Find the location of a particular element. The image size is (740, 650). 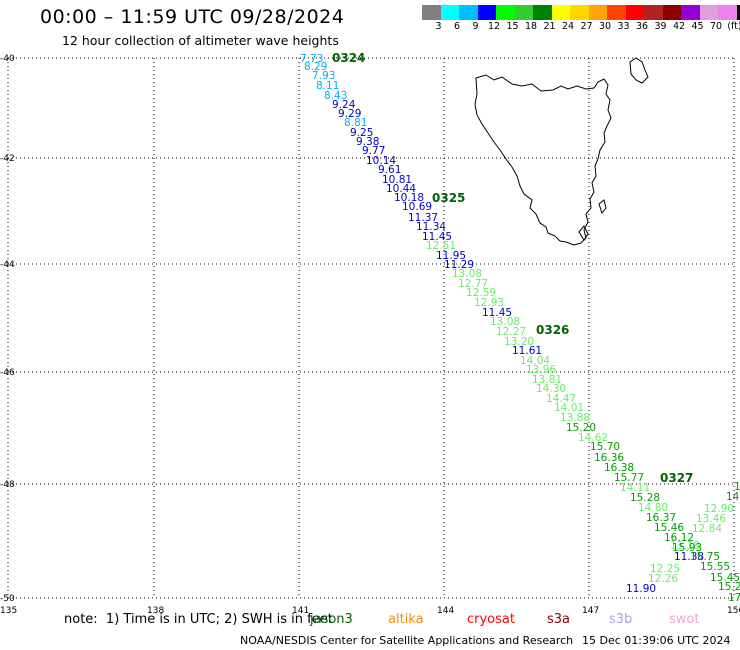

swh-value: 13.88 is located at coordinates (575, 418).